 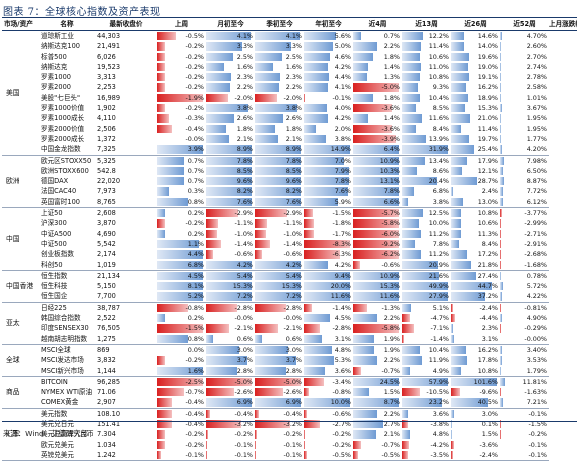 What do you see at coordinates (230, 349) in the screenshot?
I see `perf-cell: 3.0%` at bounding box center [230, 349].